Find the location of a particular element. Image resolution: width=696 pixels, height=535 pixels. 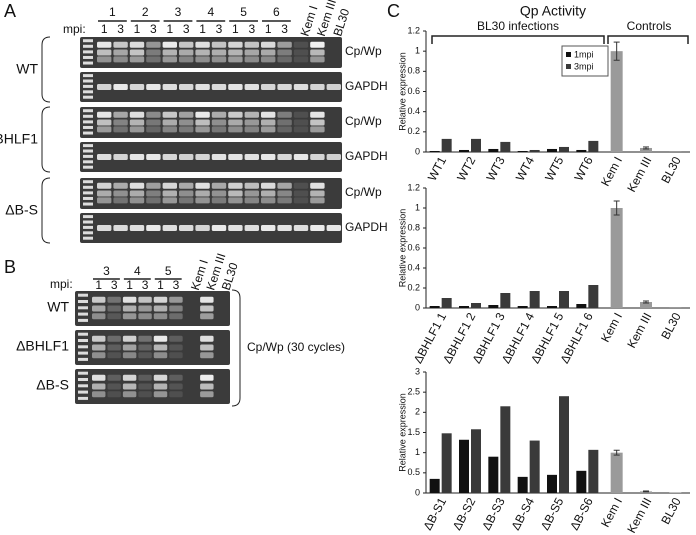

x-tick-label: Kem III is located at coordinates (639, 515).